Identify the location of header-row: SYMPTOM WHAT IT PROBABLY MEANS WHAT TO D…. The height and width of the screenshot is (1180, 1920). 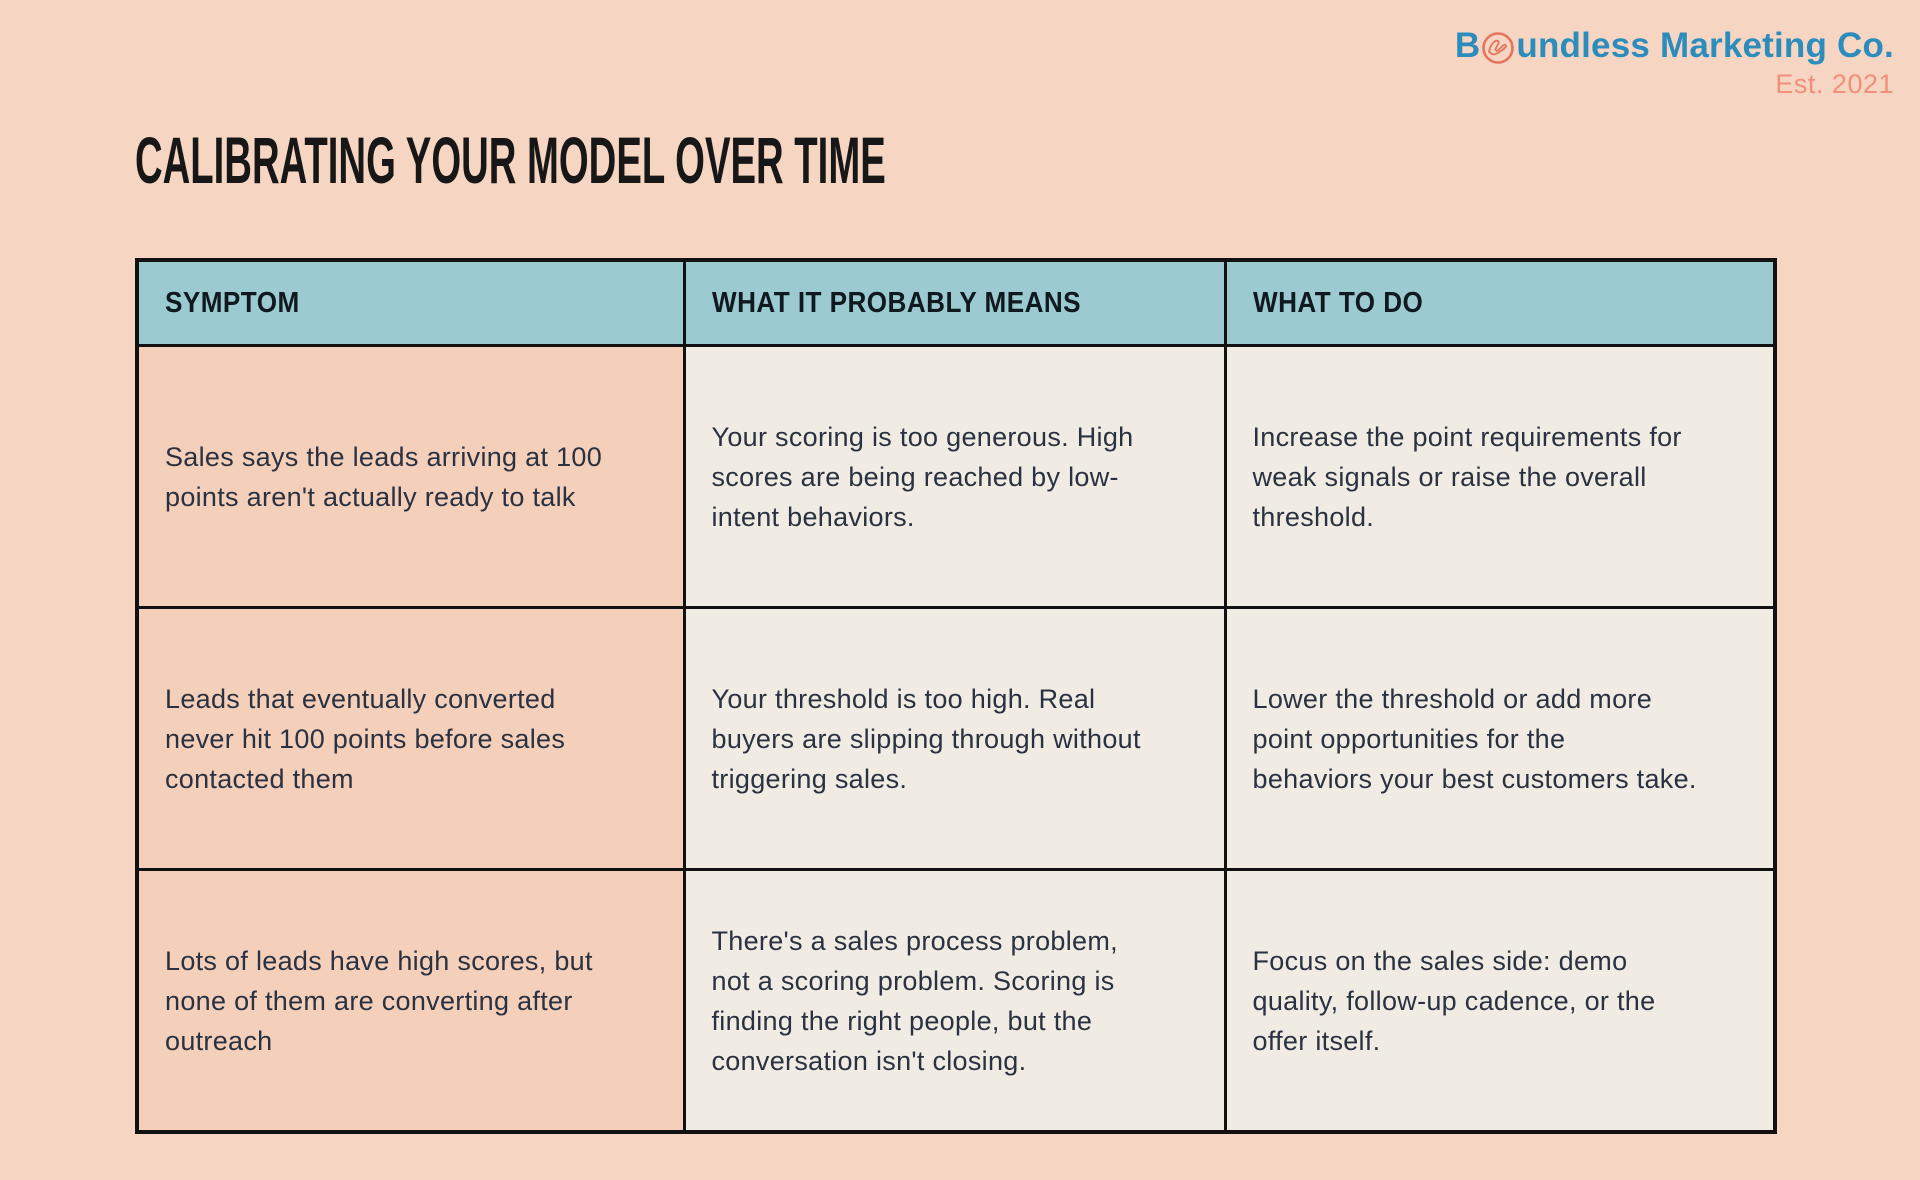
(956, 302).